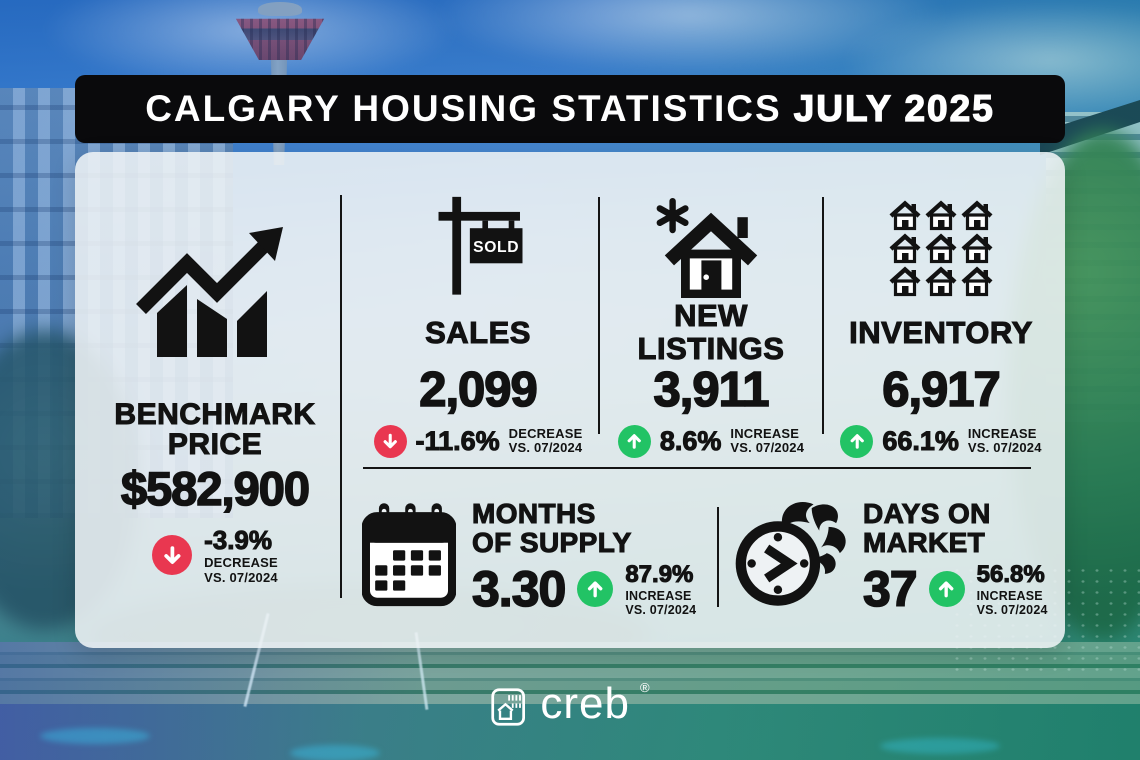  I want to click on svg-text: SOLD, so click(496, 247).